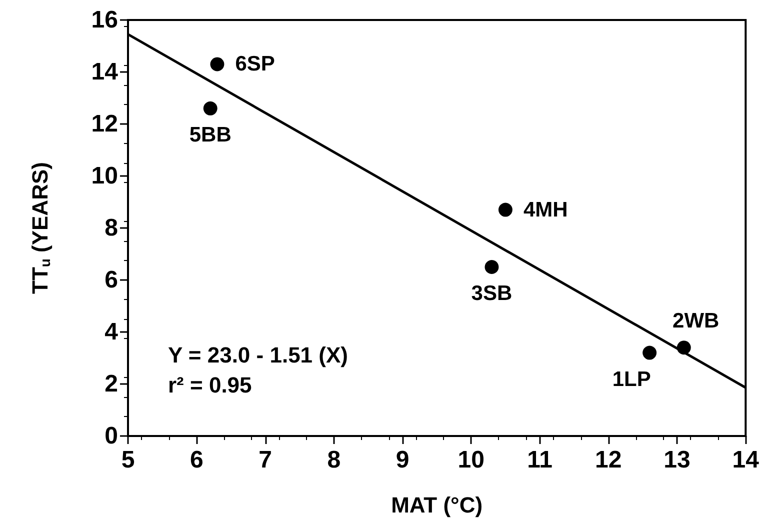 The image size is (762, 532). What do you see at coordinates (111, 436) in the screenshot?
I see `y-tick-label: 0` at bounding box center [111, 436].